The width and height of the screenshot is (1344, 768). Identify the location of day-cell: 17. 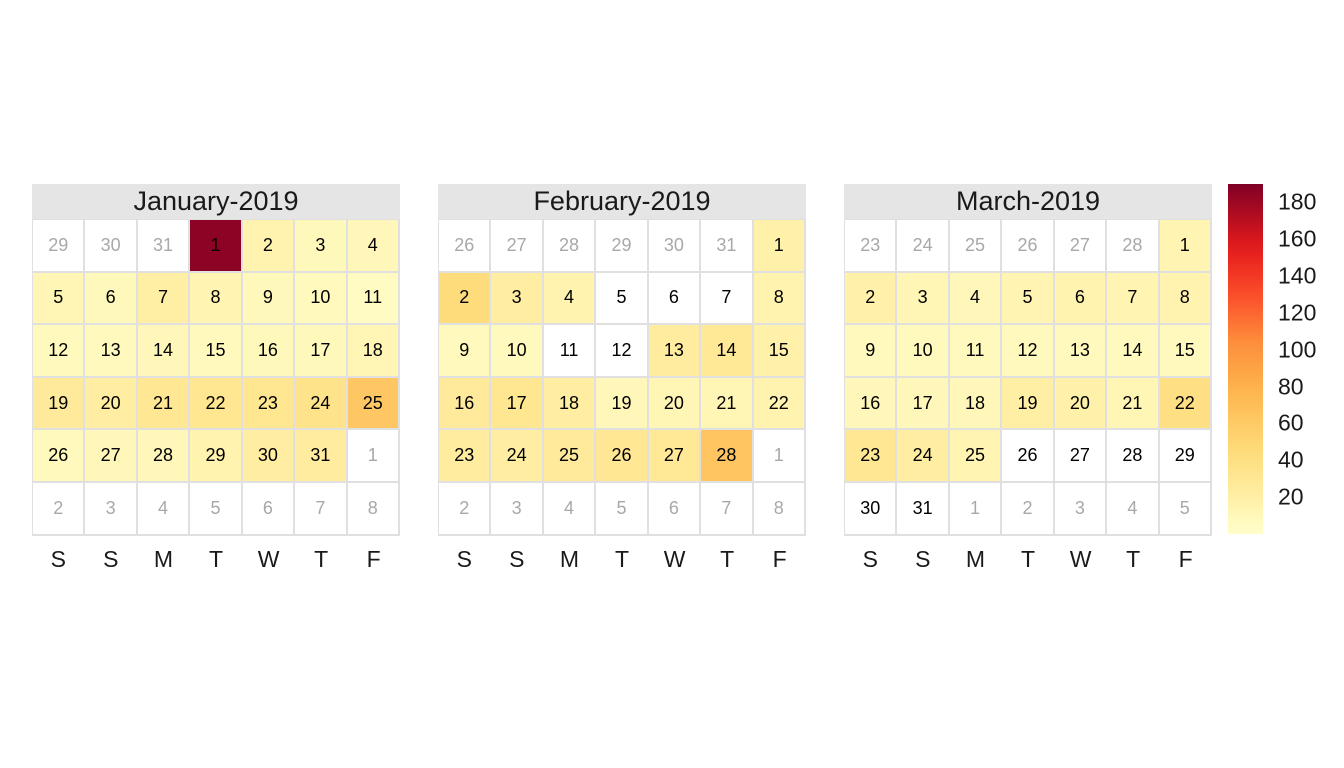
(923, 404).